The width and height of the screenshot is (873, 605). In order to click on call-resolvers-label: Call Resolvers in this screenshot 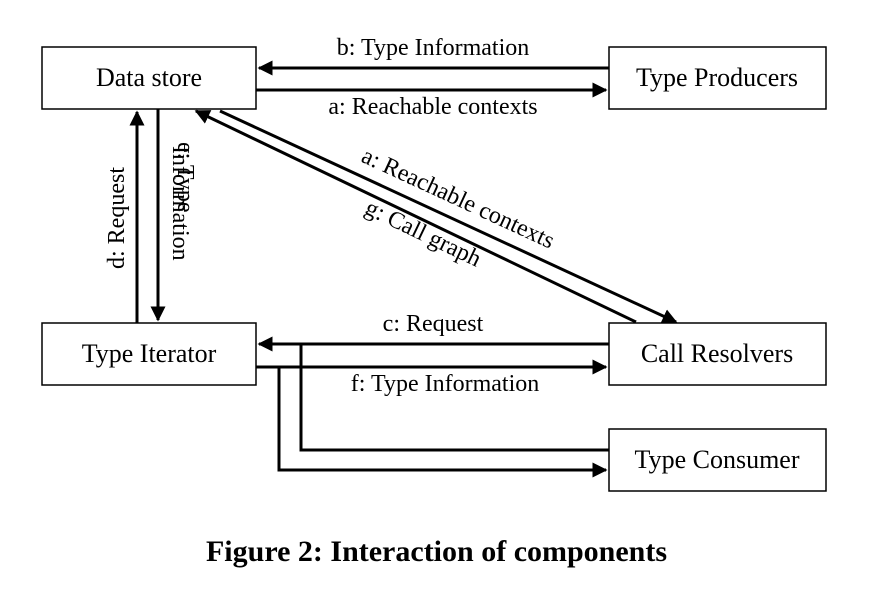, I will do `click(717, 353)`.